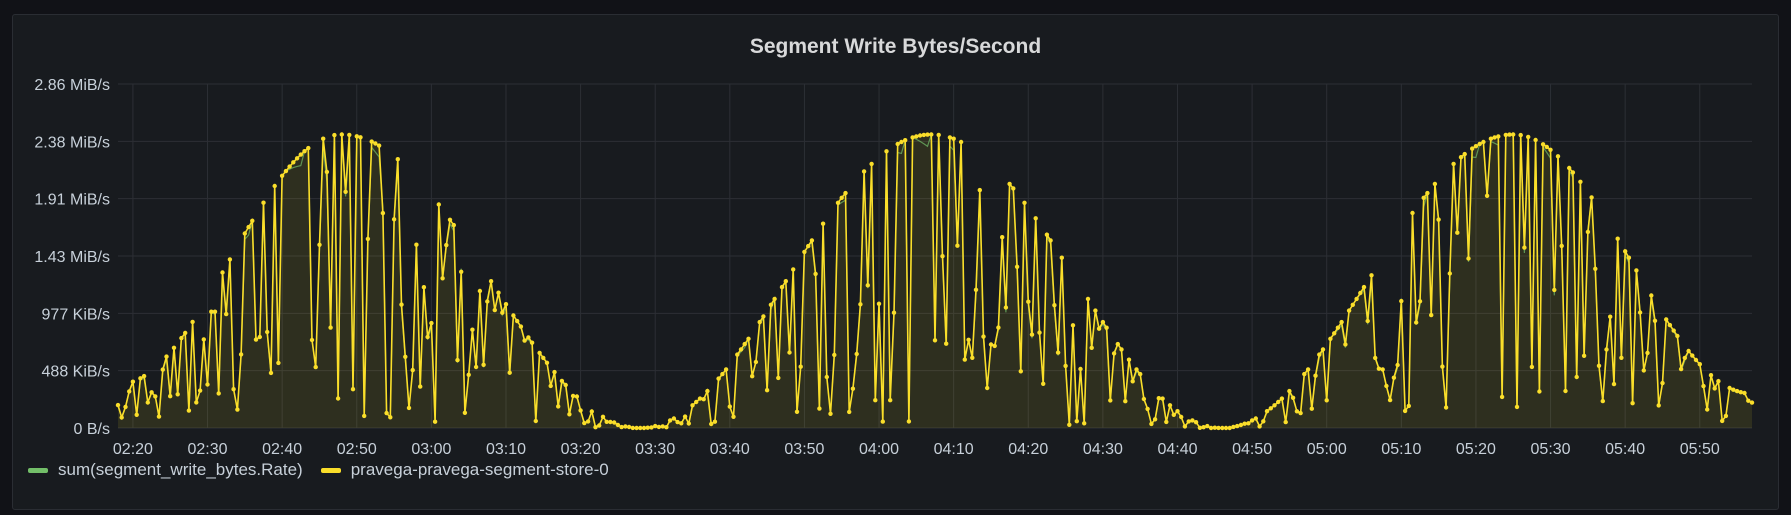  What do you see at coordinates (1700, 449) in the screenshot?
I see `x-tick-label: 05:50` at bounding box center [1700, 449].